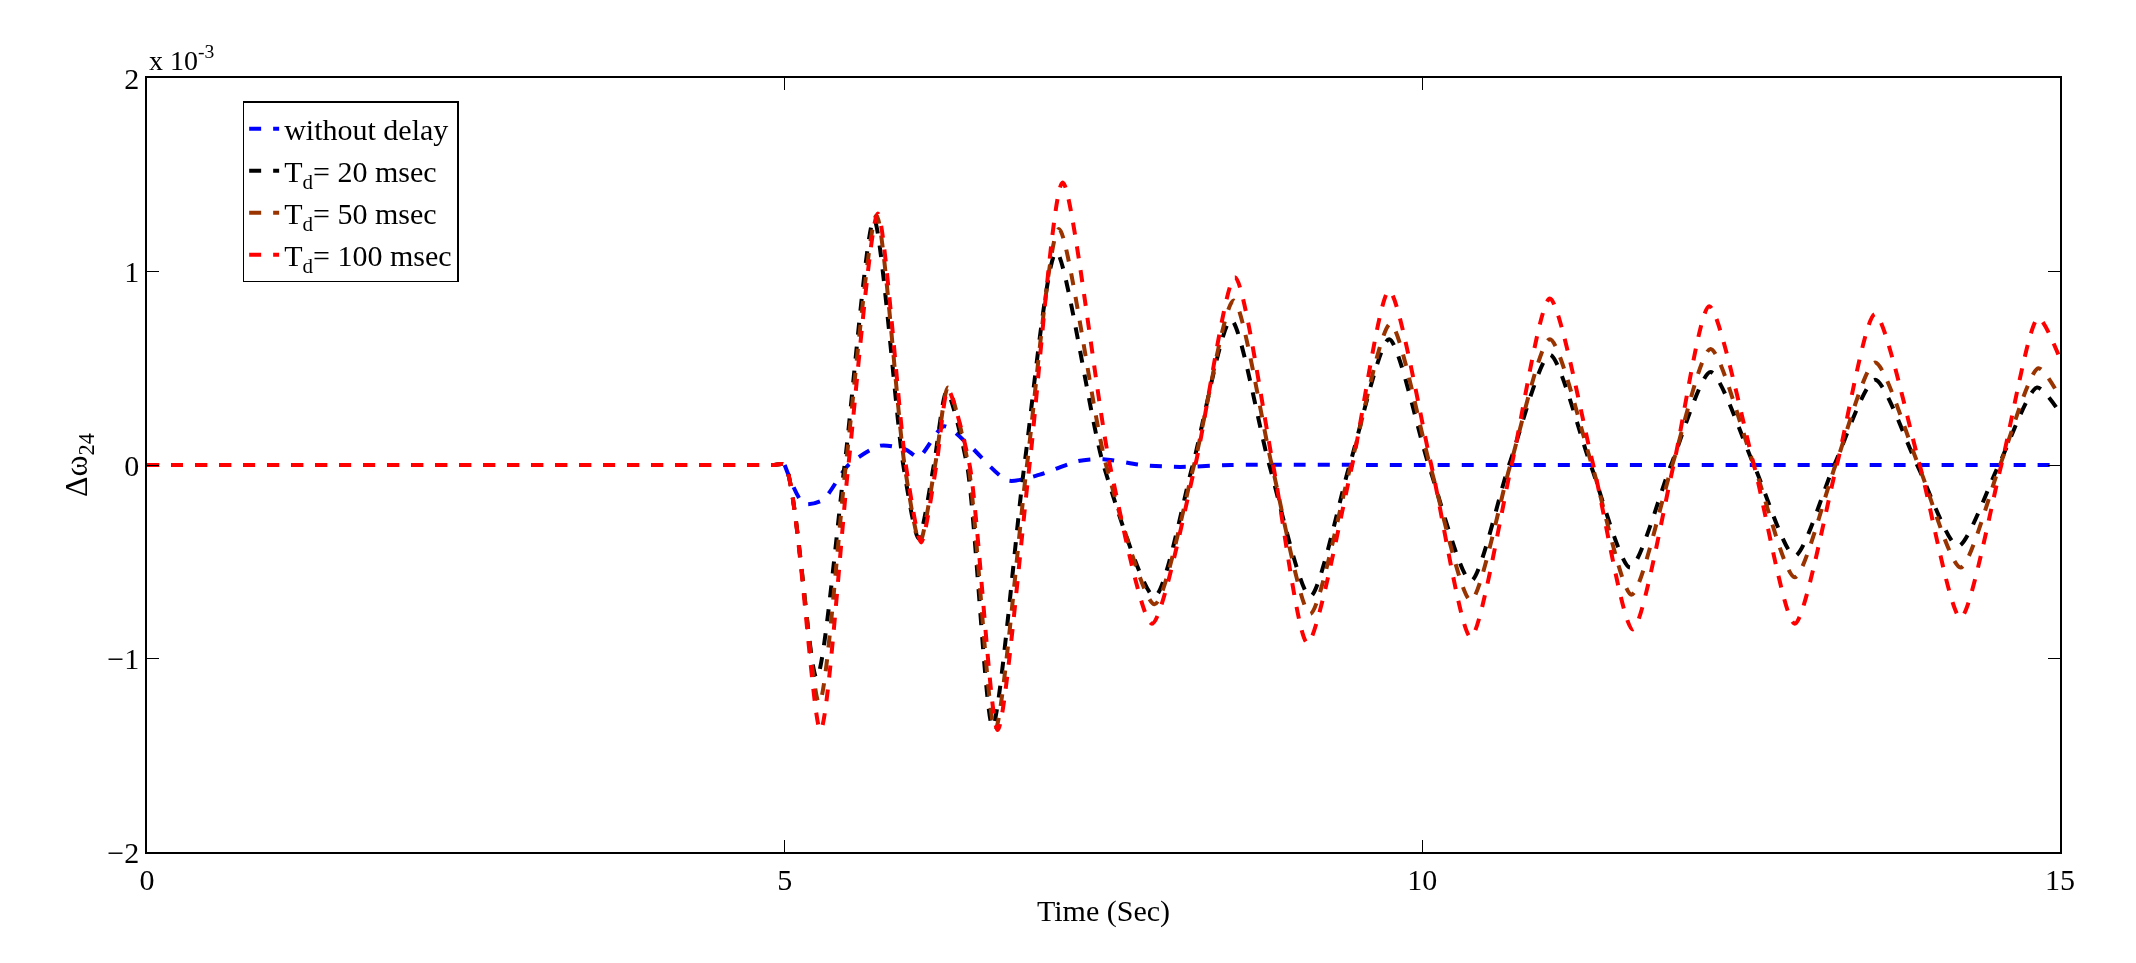  I want to click on x-tick-label: 15, so click(2060, 879).